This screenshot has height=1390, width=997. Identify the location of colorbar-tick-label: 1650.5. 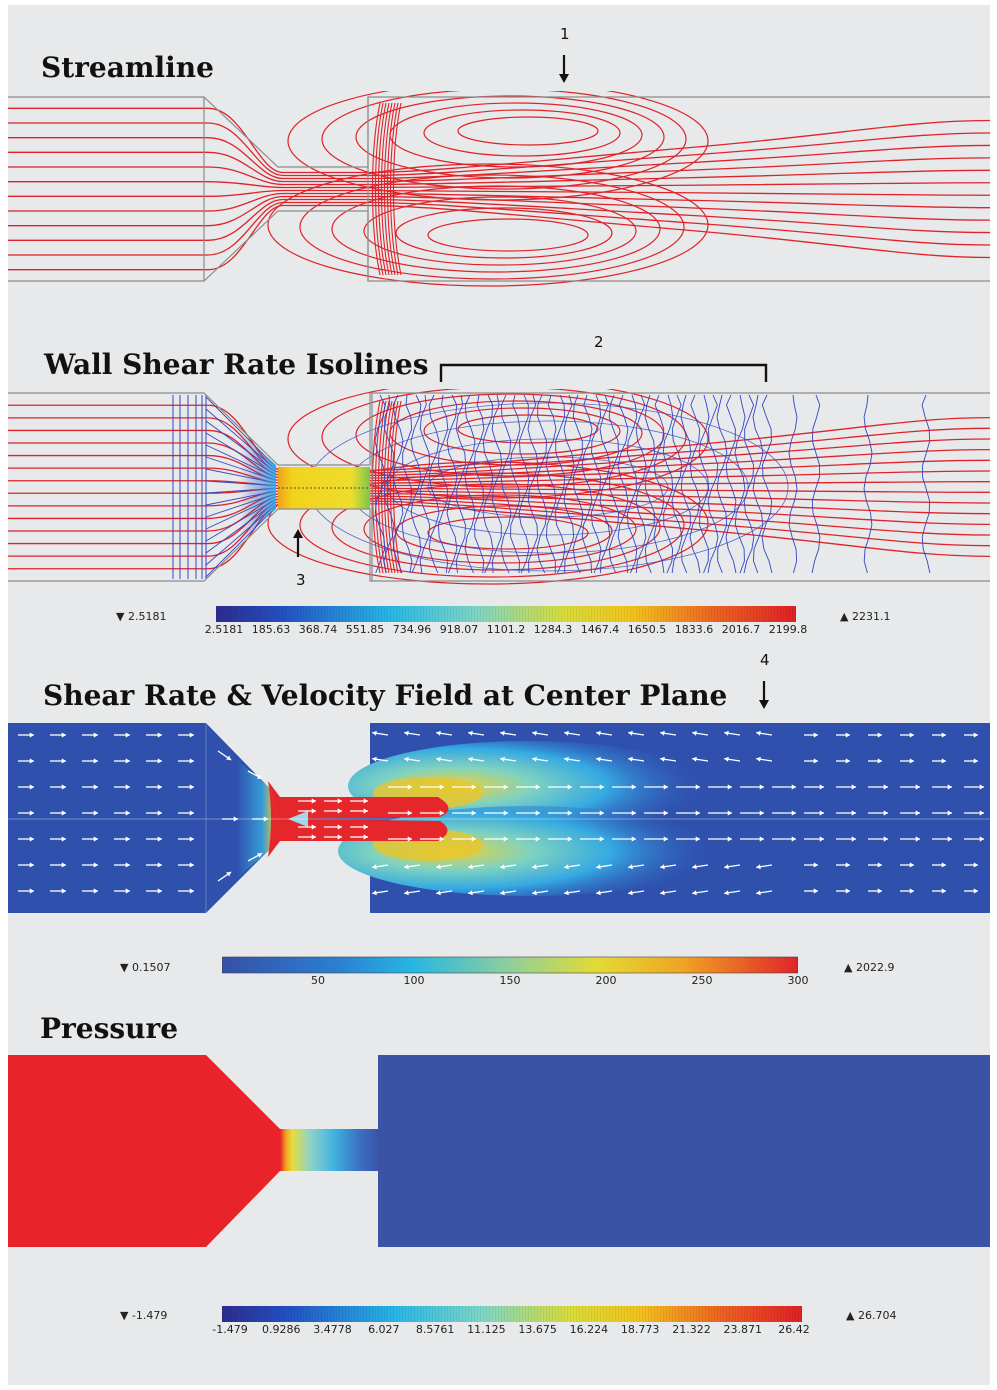
(647, 629).